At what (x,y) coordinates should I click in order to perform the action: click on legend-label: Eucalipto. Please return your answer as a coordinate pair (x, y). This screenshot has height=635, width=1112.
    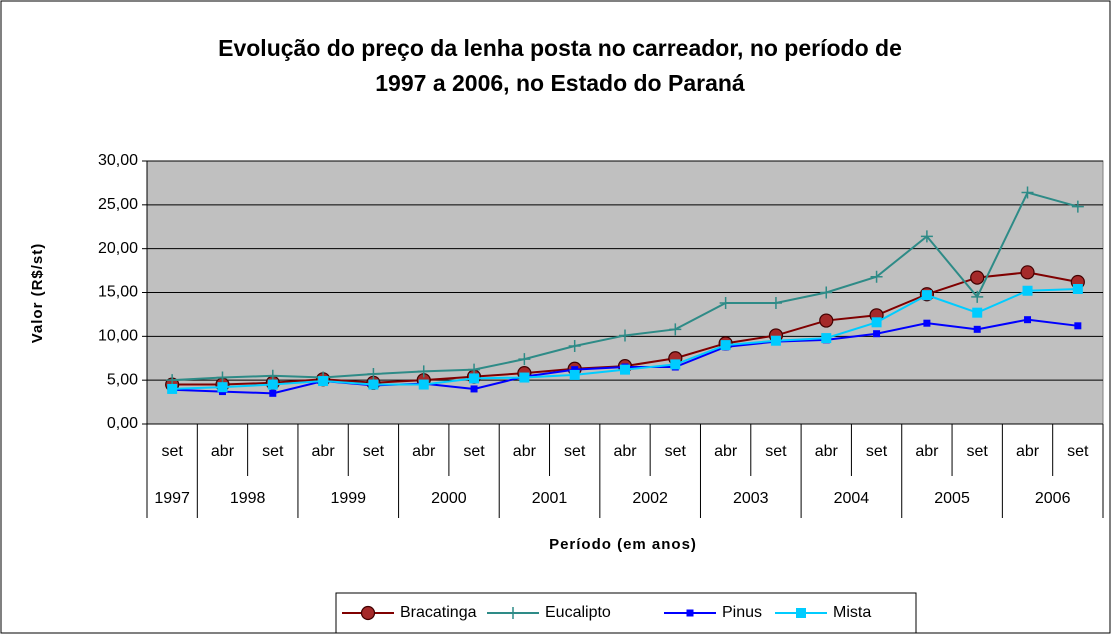
    Looking at the image, I should click on (578, 612).